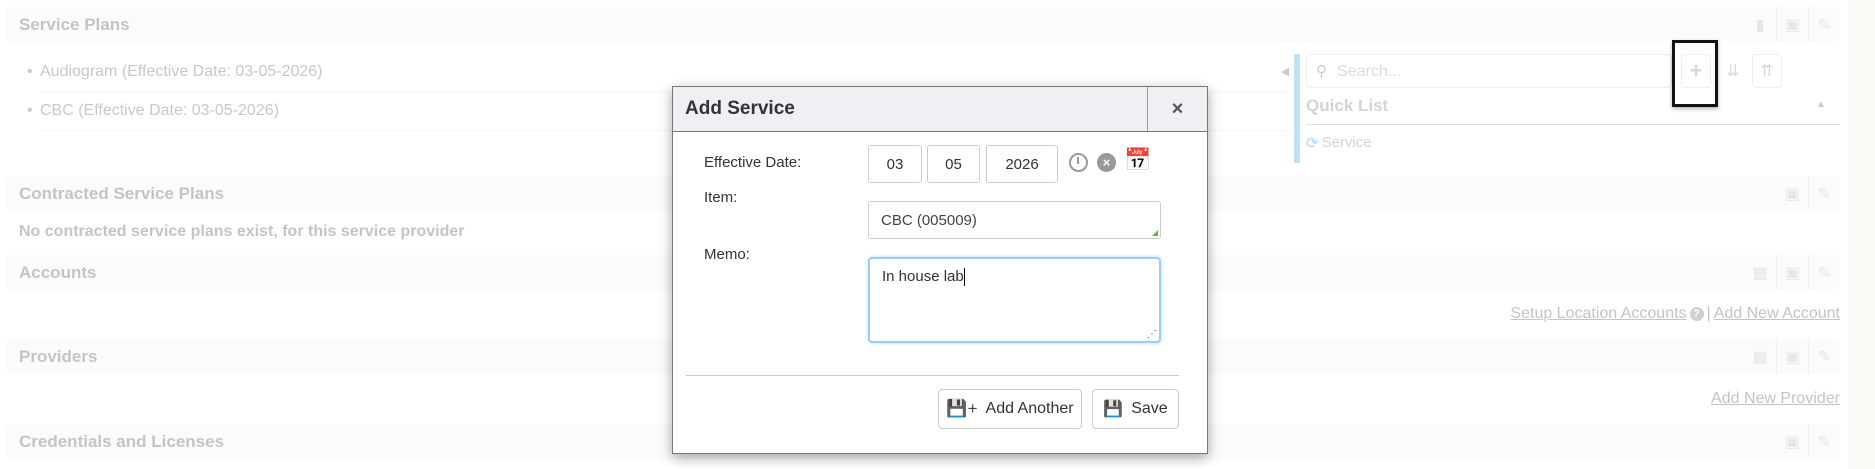 The width and height of the screenshot is (1875, 469). I want to click on save-button: 💾 Save, so click(1135, 409).